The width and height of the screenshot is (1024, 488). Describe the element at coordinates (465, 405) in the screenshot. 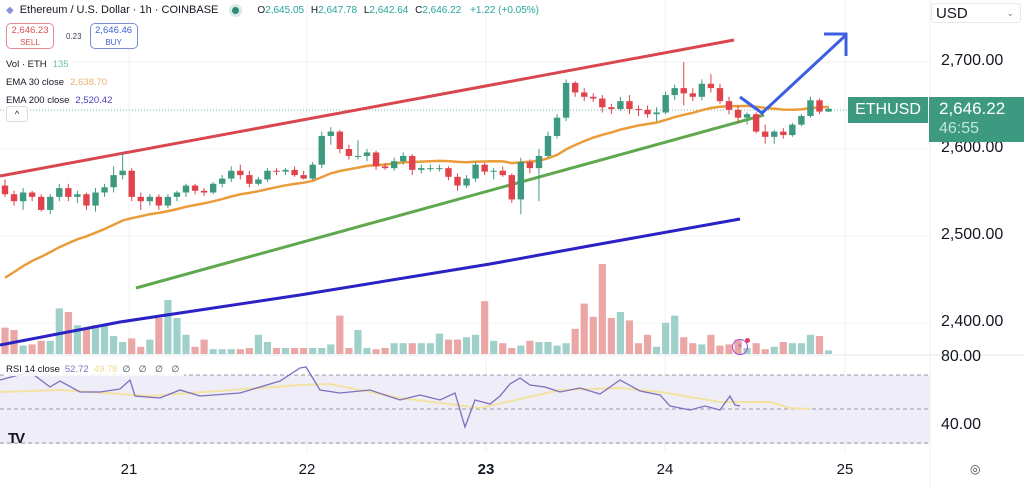

I see `rsi-pane` at that location.